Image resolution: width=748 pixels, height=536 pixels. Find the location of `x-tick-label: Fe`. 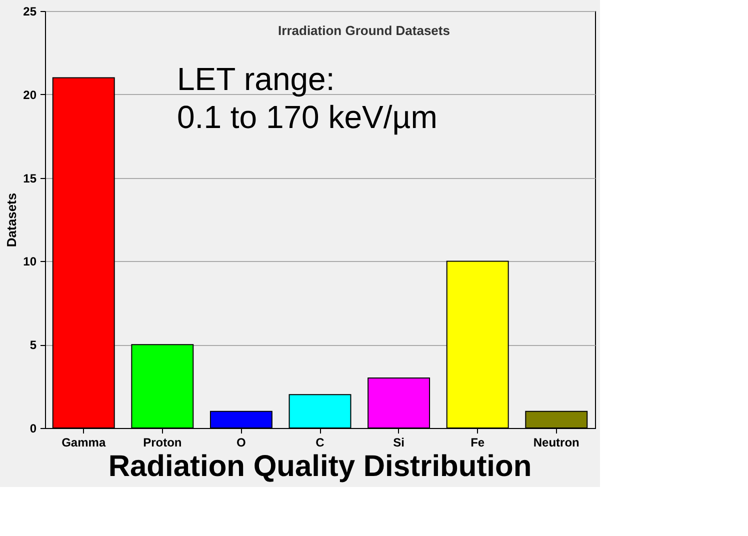

x-tick-label: Fe is located at coordinates (477, 443).